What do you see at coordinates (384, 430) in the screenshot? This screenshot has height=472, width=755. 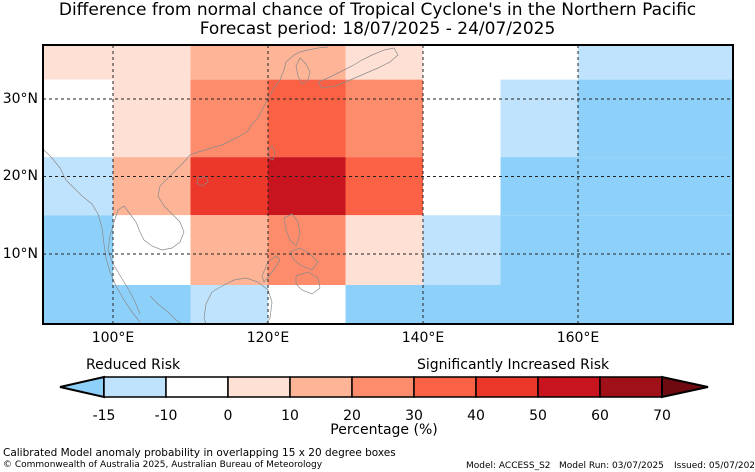 I see `colorbar-title: Percentage (%)` at bounding box center [384, 430].